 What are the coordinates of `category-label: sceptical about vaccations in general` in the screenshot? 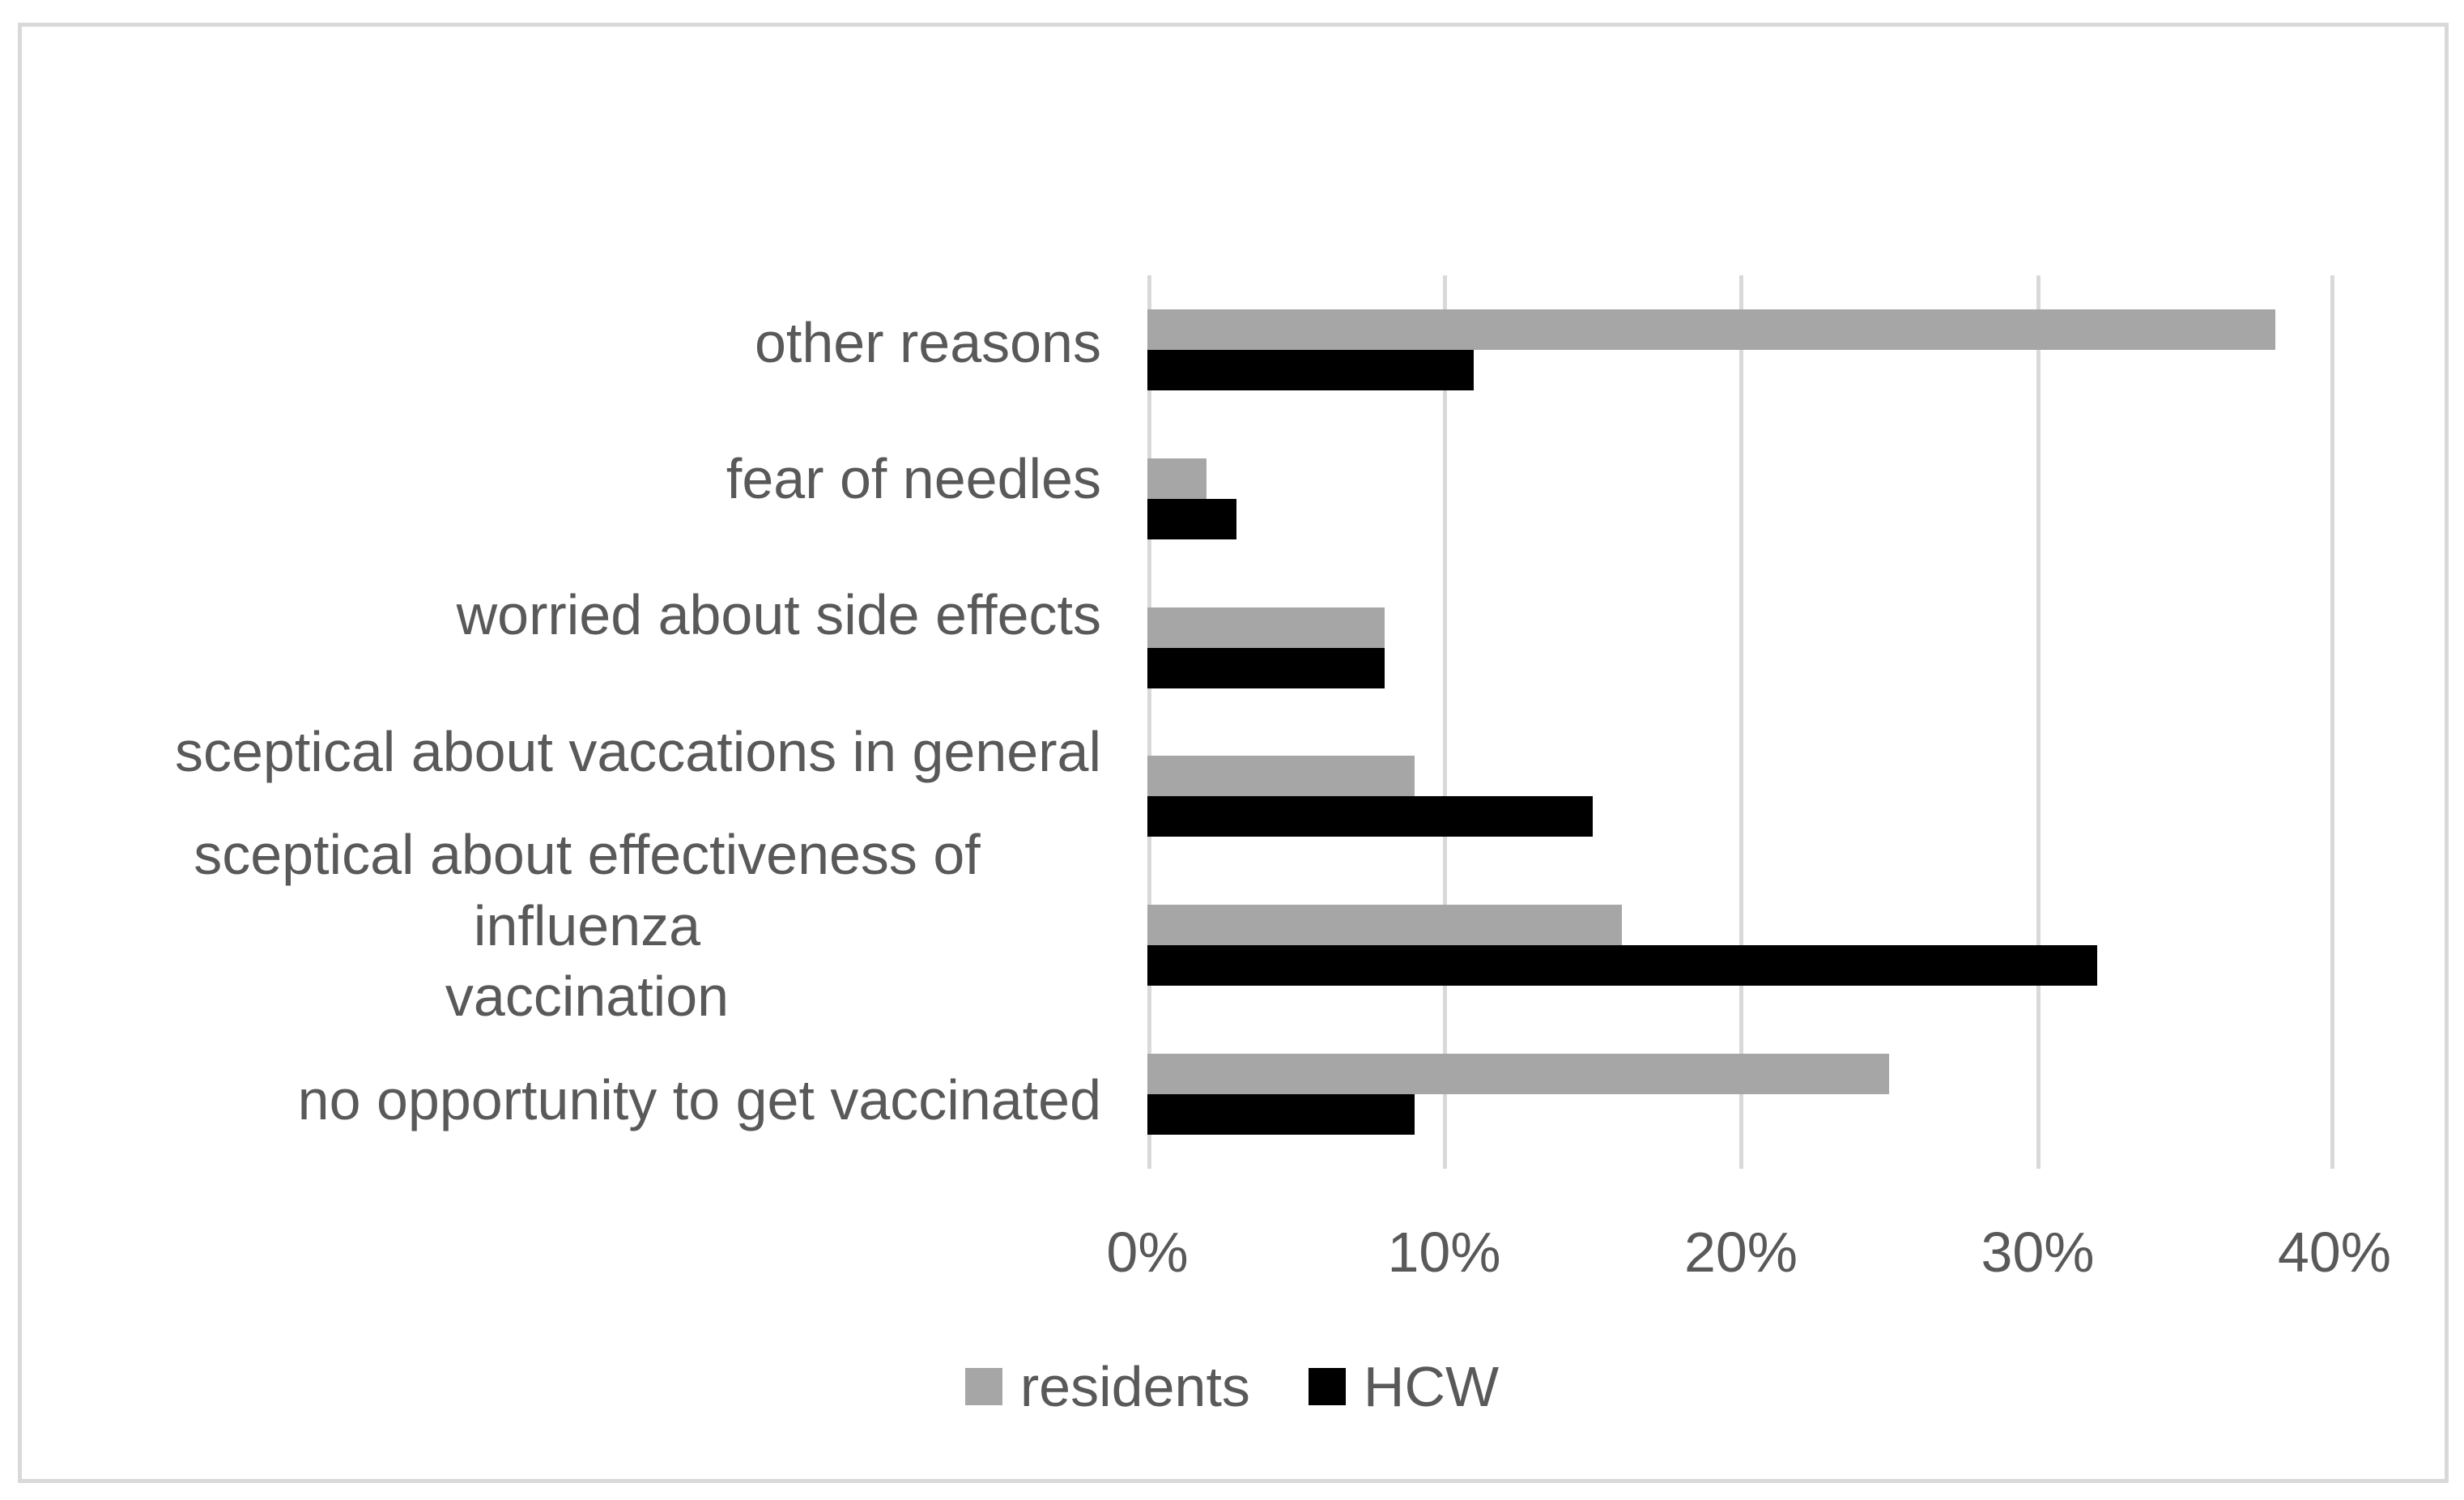 It's located at (637, 751).